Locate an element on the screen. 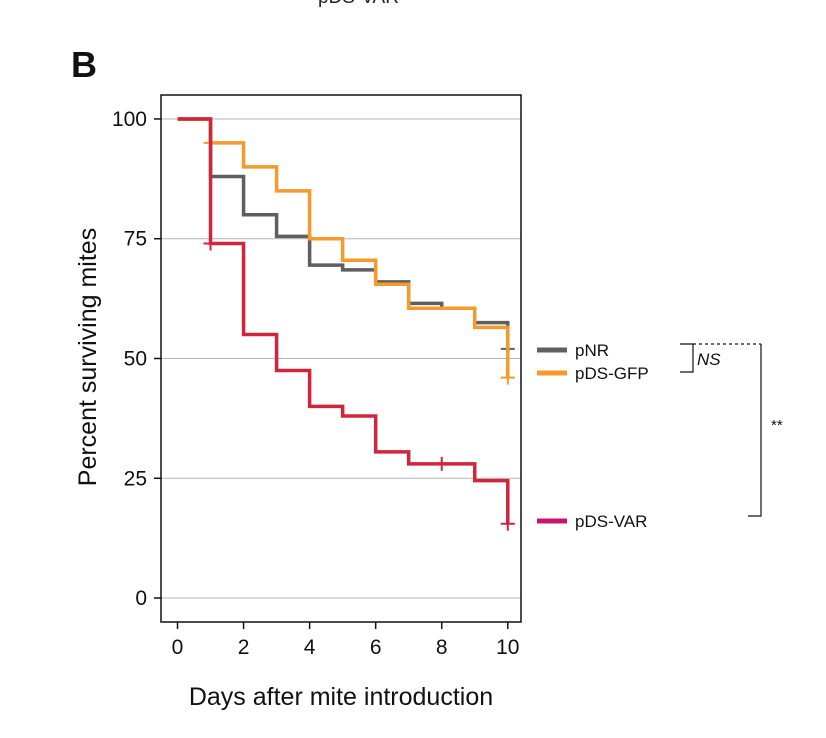  ns-label: NS is located at coordinates (709, 359).